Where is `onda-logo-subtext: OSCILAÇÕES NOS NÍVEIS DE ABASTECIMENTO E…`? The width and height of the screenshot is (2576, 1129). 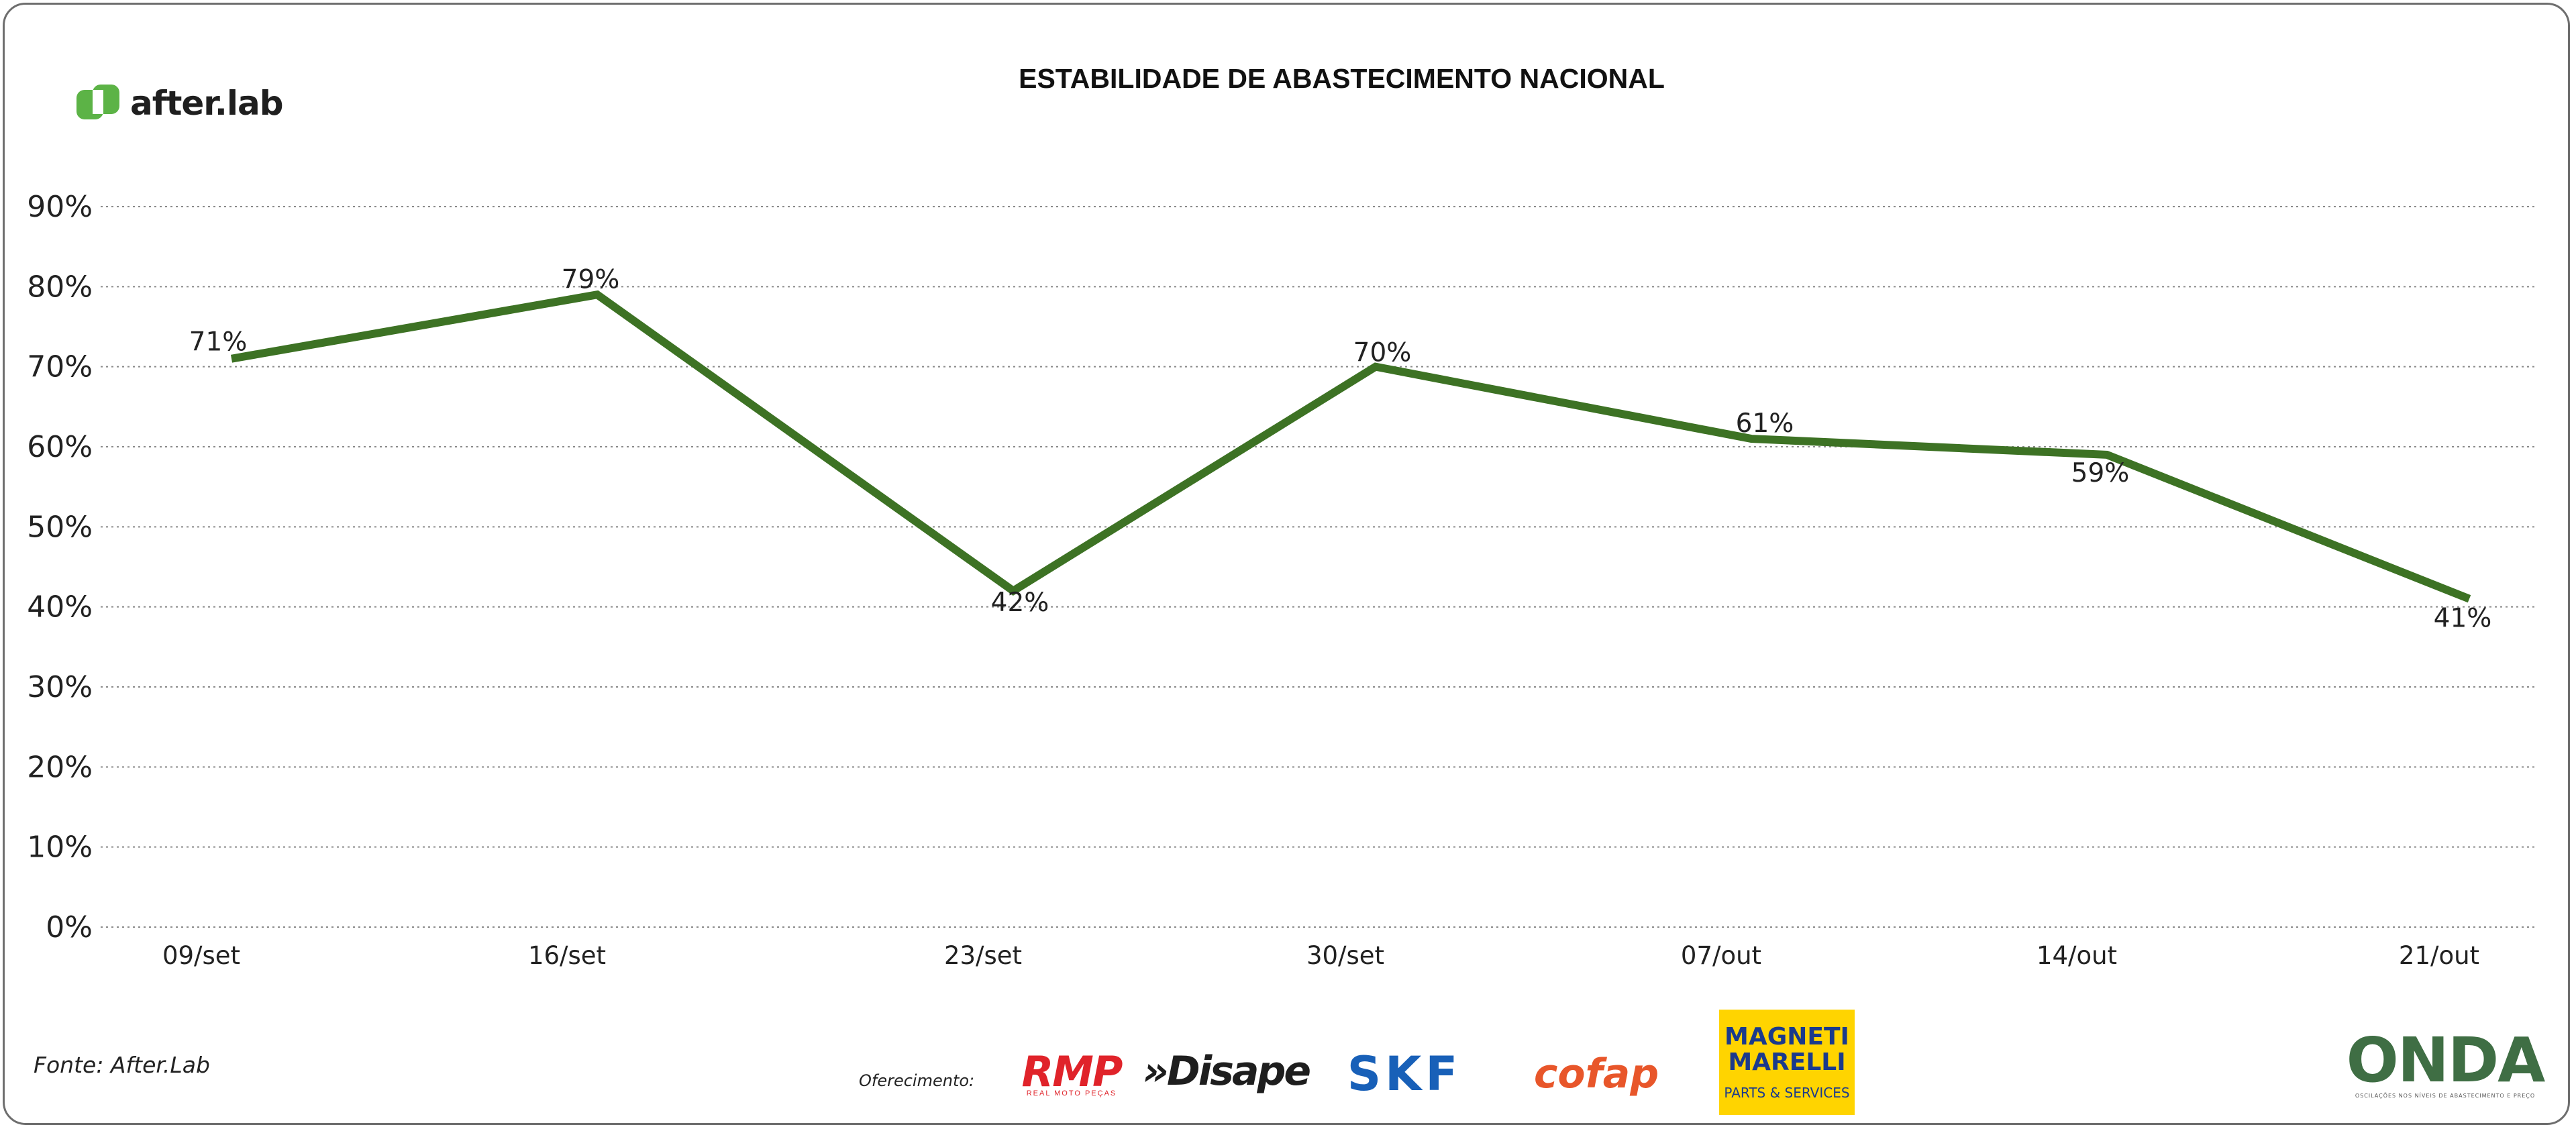
onda-logo-subtext: OSCILAÇÕES NOS NÍVEIS DE ABASTECIMENTO E… is located at coordinates (2445, 1095).